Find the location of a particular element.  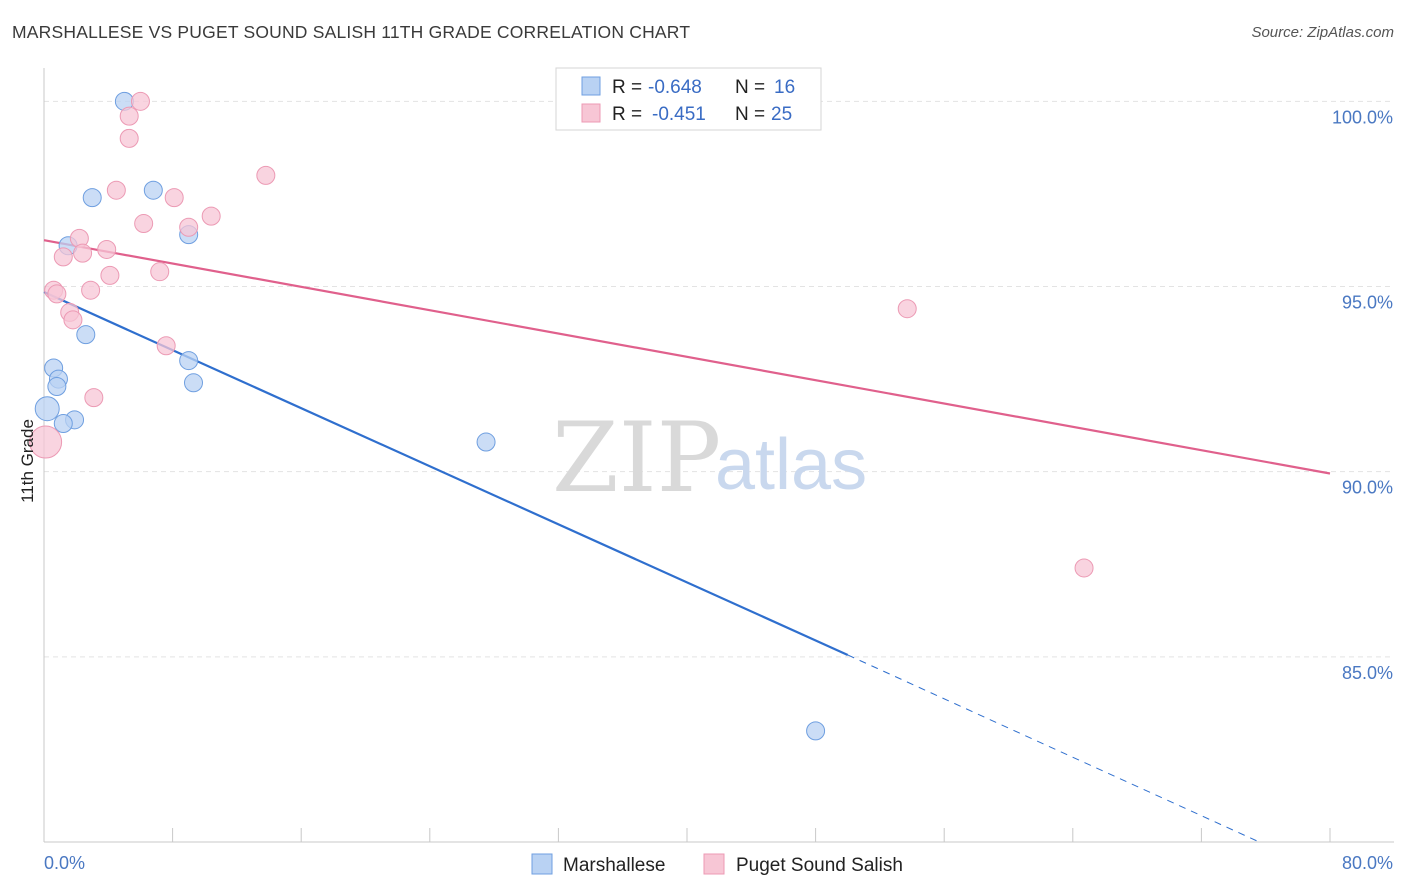

legend-swatch-puget-sound-salish is located at coordinates (591, 113).